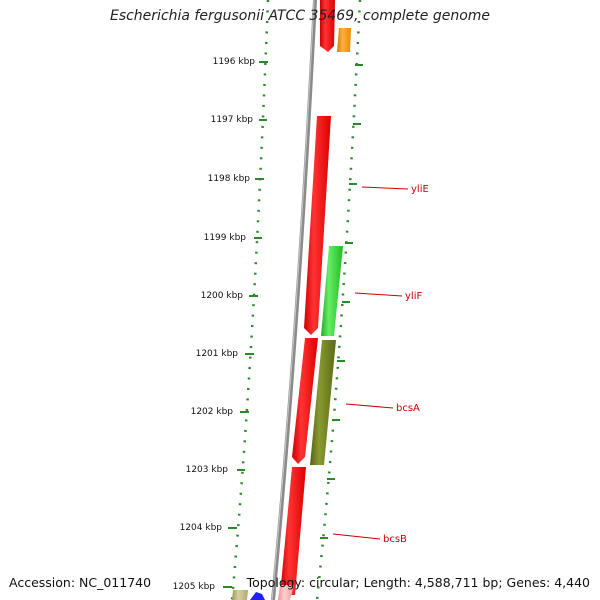 This screenshot has width=600, height=600. I want to click on gene-olive, so click(323, 402).